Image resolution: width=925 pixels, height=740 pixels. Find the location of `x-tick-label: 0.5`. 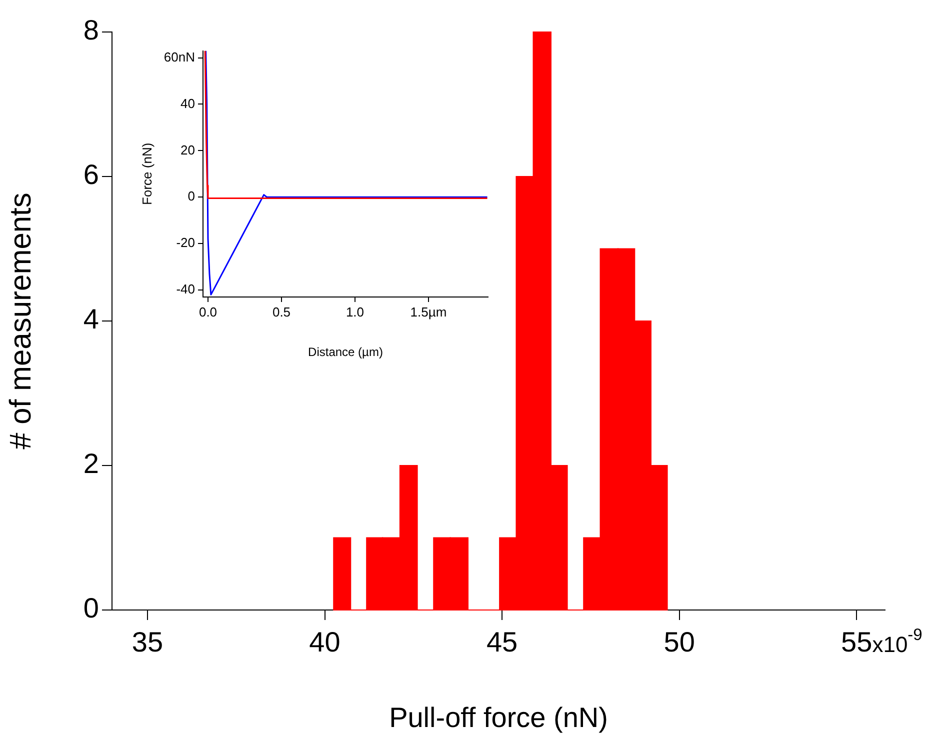

x-tick-label: 0.5 is located at coordinates (281, 312).